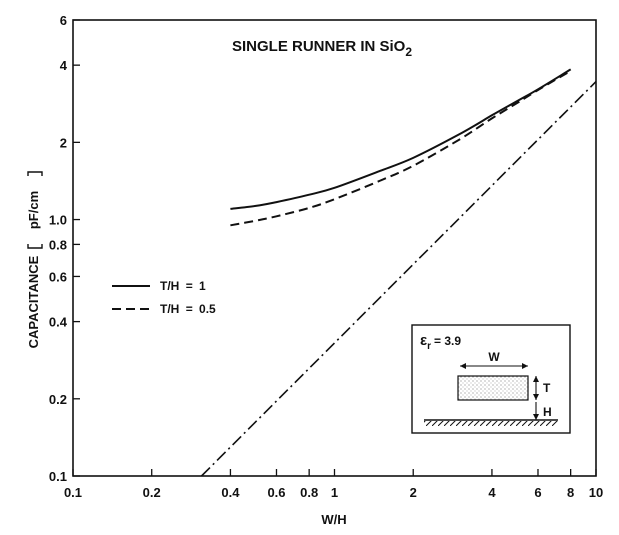  What do you see at coordinates (33, 301) in the screenshot?
I see `y-axis-label-main: CAPACITANCE` at bounding box center [33, 301].